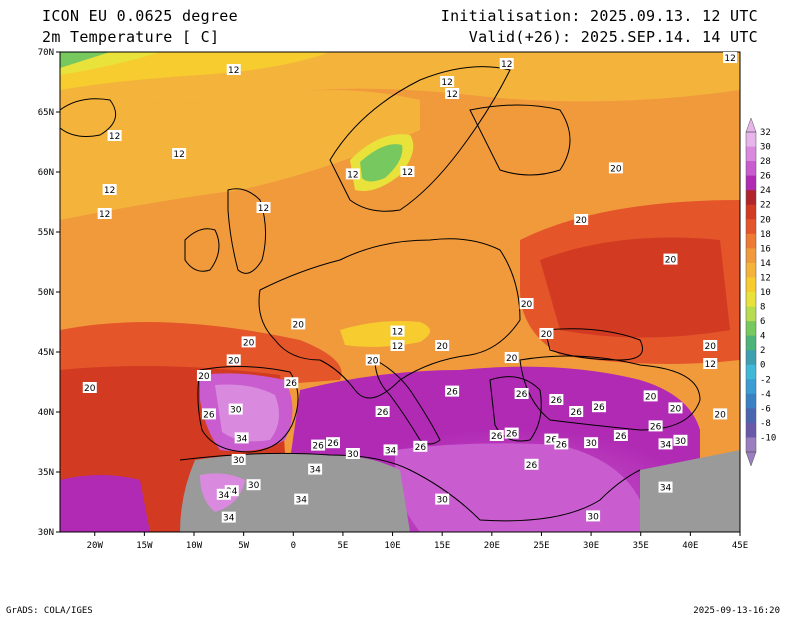 This screenshot has height=618, width=800. I want to click on colorbar-level-label: 2, so click(762, 351).